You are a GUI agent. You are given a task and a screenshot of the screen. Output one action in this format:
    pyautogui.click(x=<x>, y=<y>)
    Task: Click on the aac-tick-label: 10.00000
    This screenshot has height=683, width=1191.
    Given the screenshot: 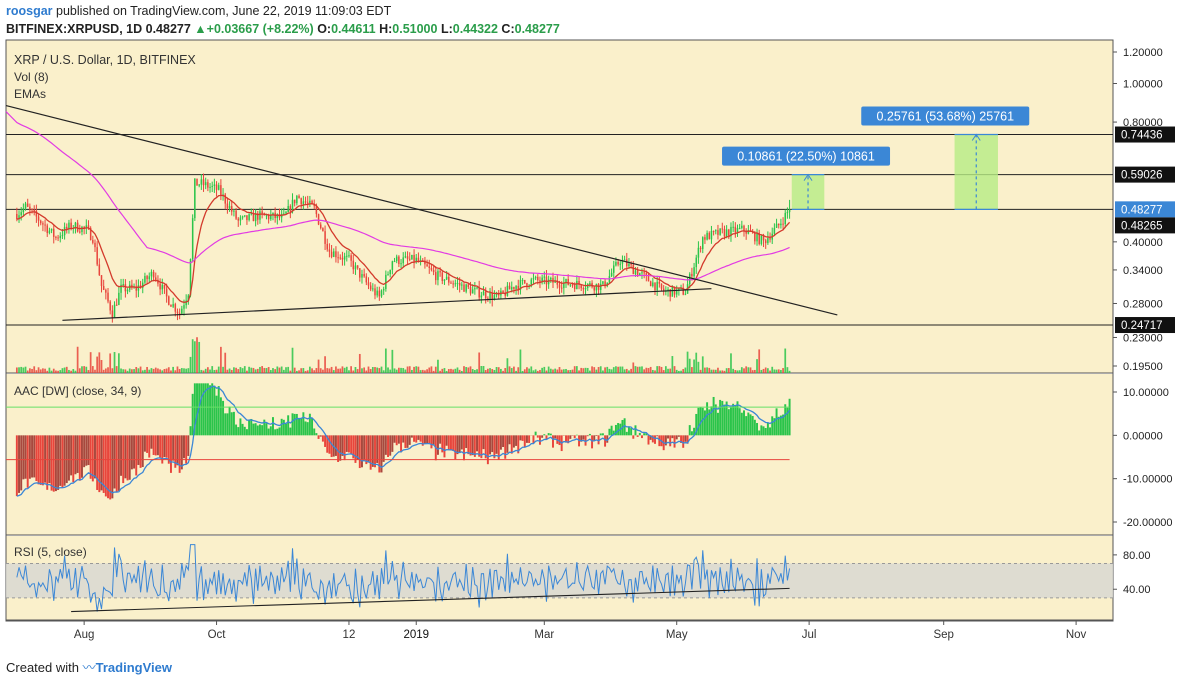 What is the action you would take?
    pyautogui.click(x=1146, y=393)
    